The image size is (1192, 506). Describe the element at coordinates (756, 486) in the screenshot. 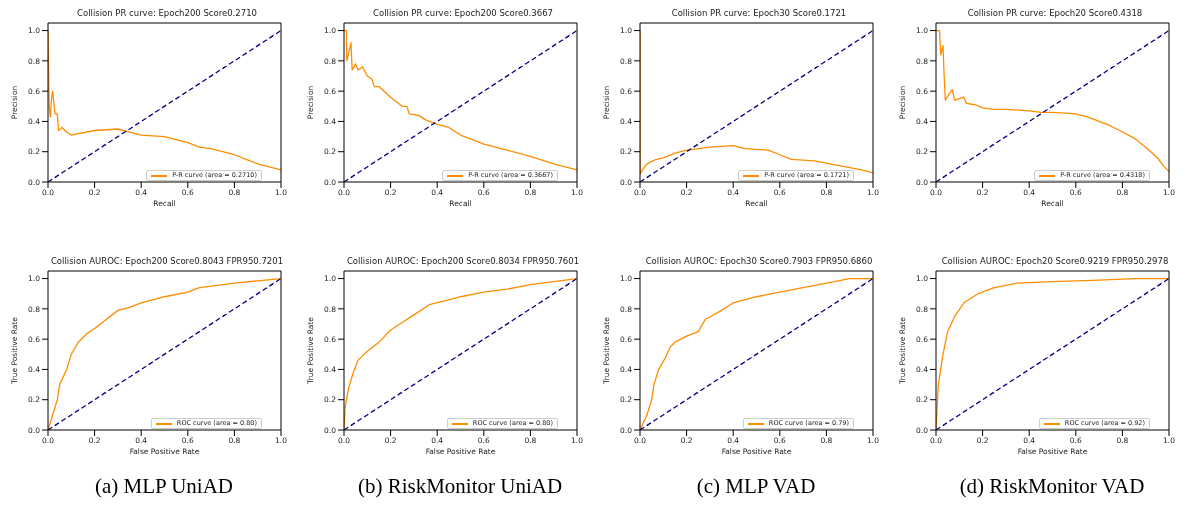

I see `text: (c) MLP VAD` at that location.